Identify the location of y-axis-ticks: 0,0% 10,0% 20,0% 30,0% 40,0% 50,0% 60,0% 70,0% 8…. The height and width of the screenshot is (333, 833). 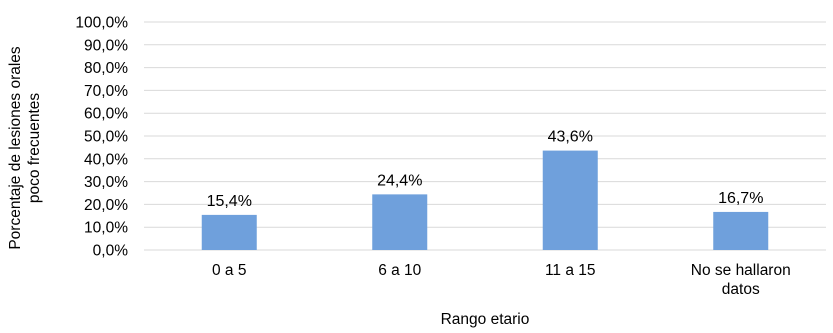
(101, 137).